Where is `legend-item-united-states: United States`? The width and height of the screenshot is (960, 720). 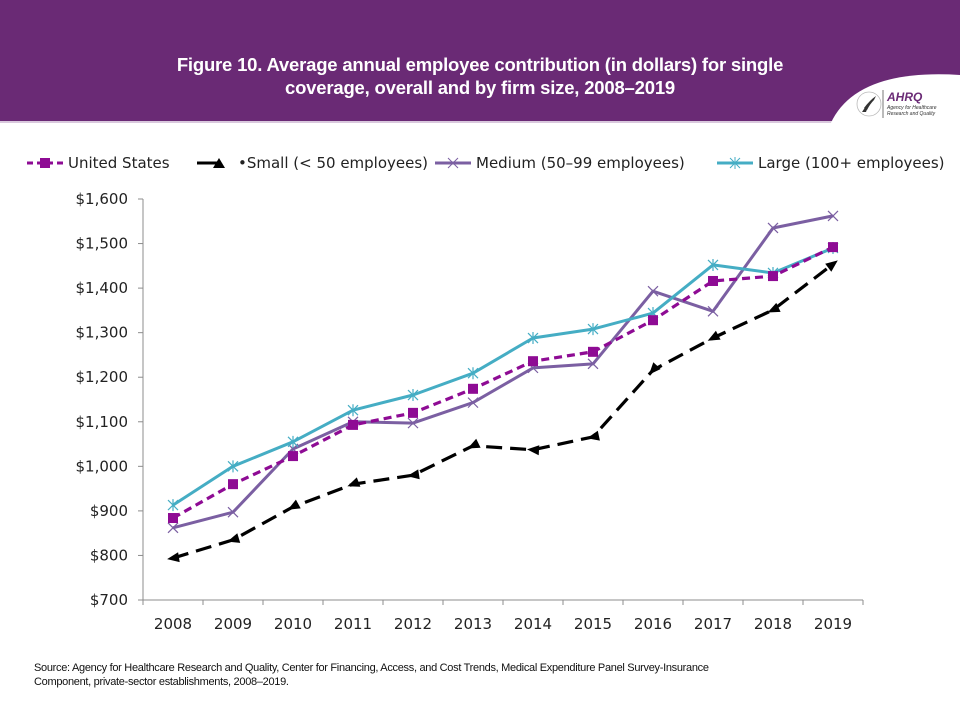
legend-item-united-states: United States is located at coordinates (98, 163).